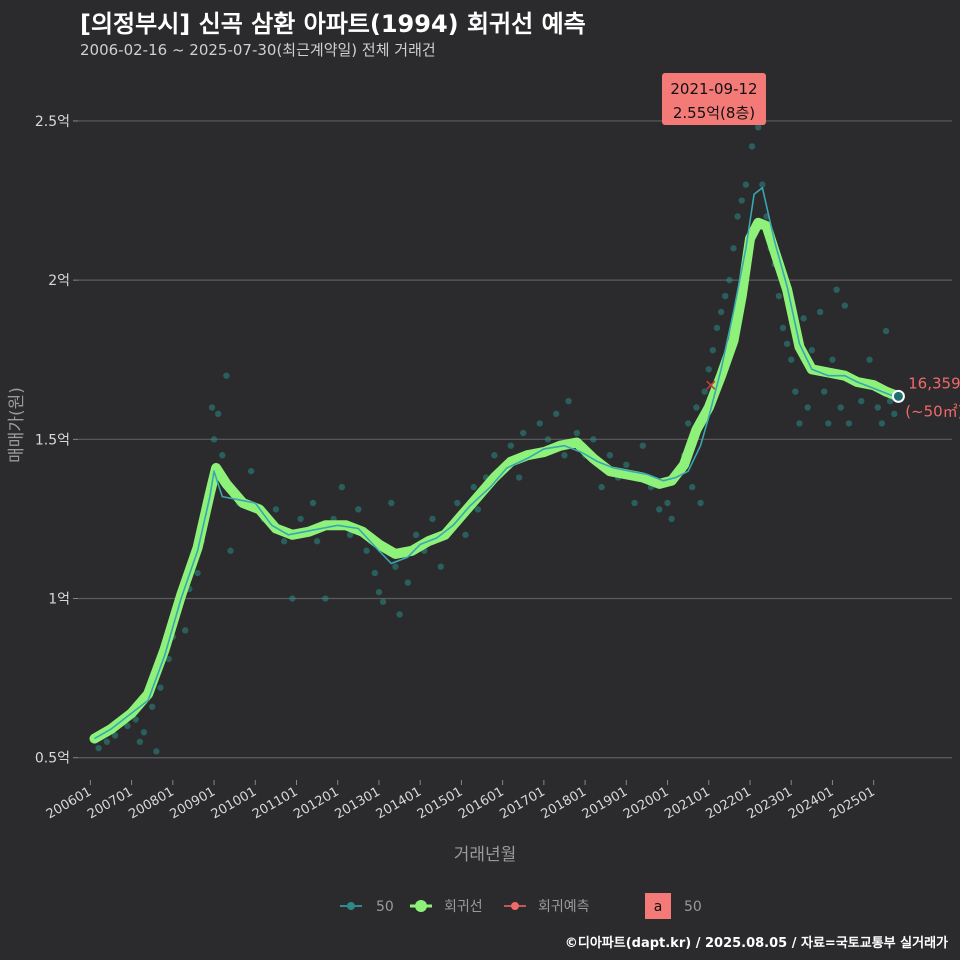 The height and width of the screenshot is (960, 960). Describe the element at coordinates (421, 906) in the screenshot. I see `legend-key-regression-dot` at that location.